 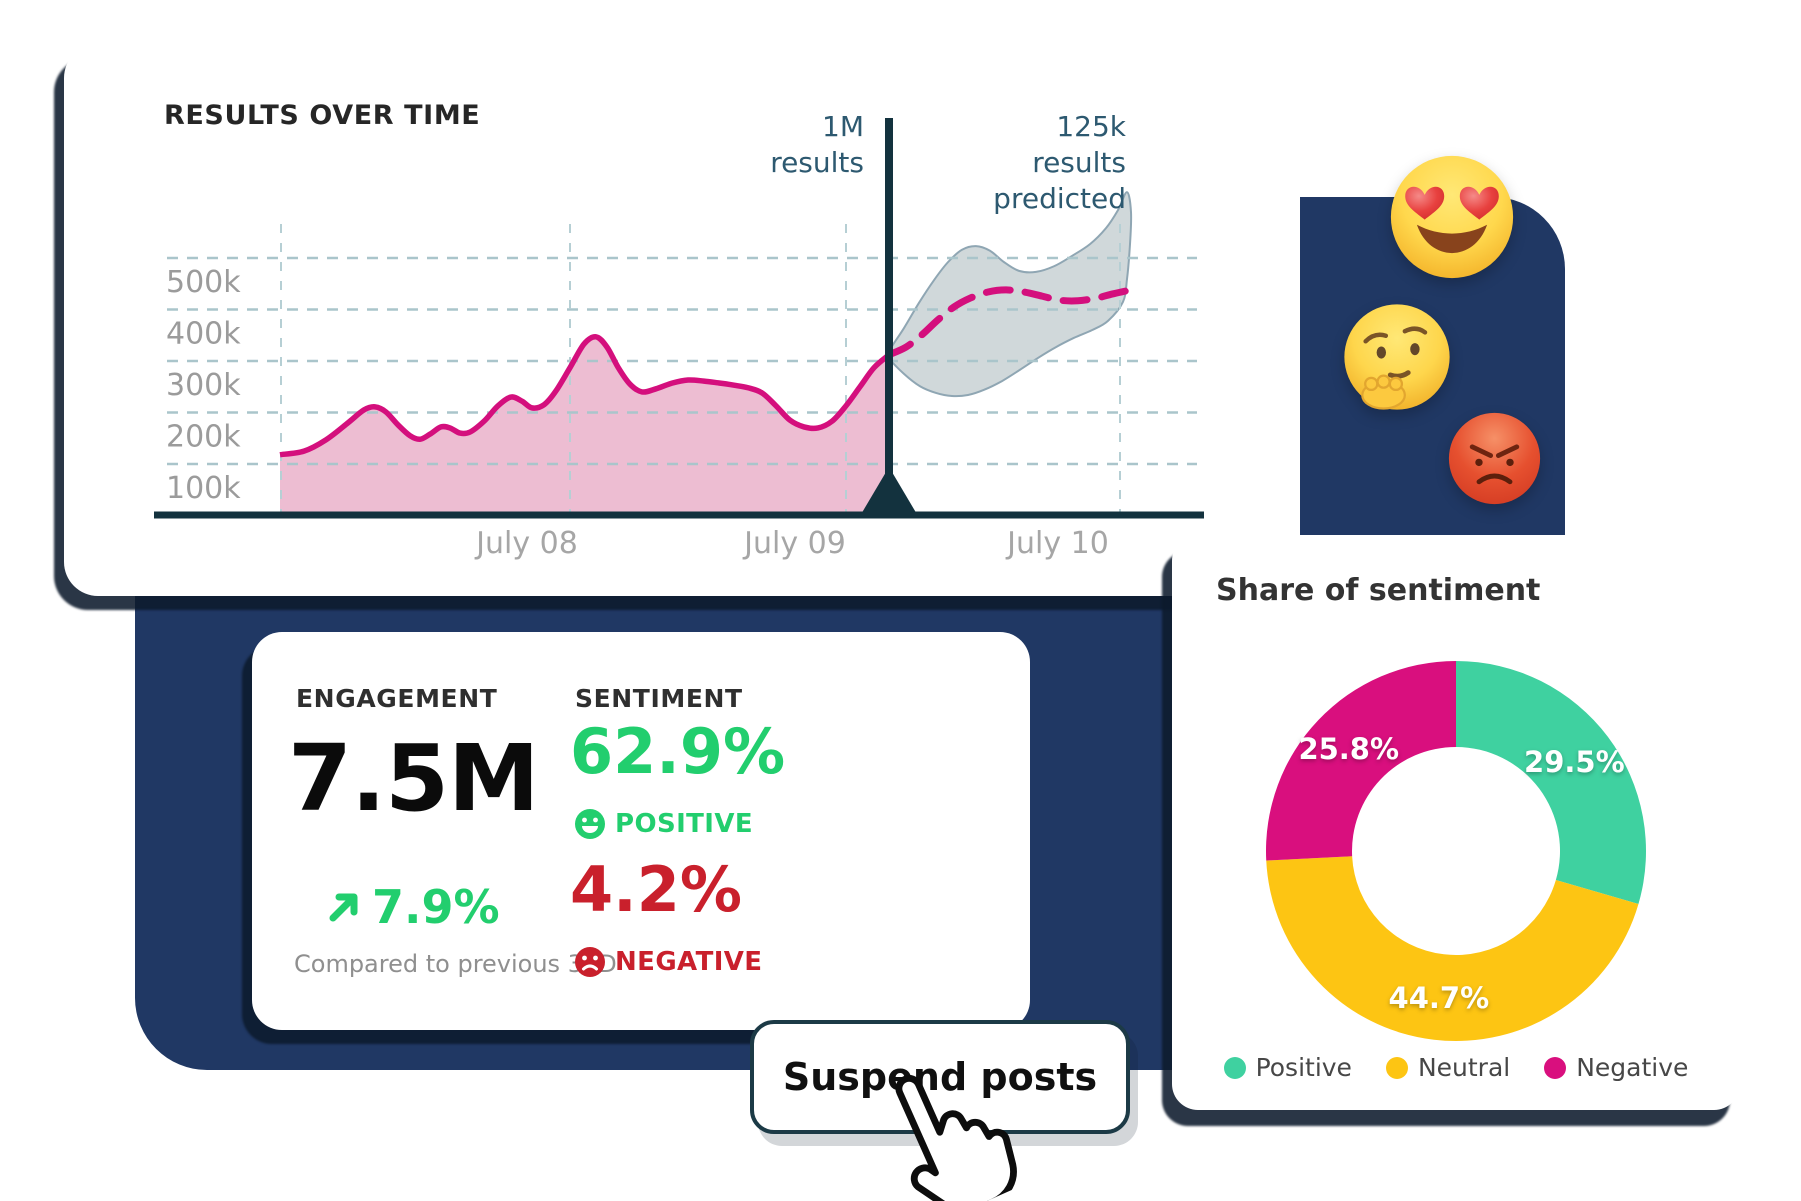 What do you see at coordinates (656, 889) in the screenshot?
I see `sentiment-negative-value: 4.2%` at bounding box center [656, 889].